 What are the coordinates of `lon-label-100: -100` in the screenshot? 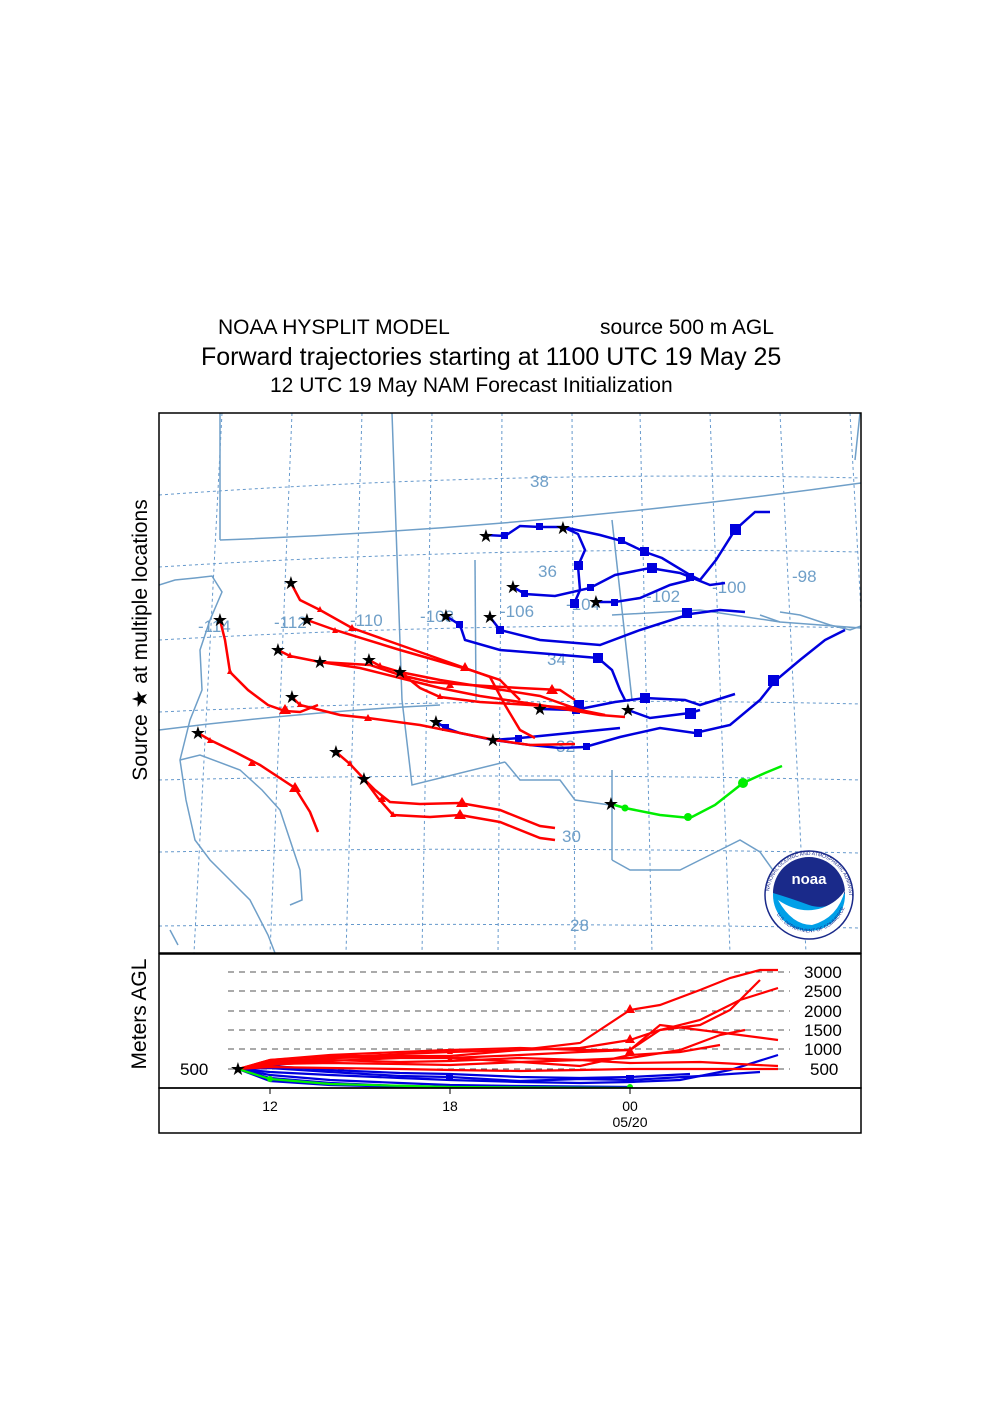 It's located at (729, 587).